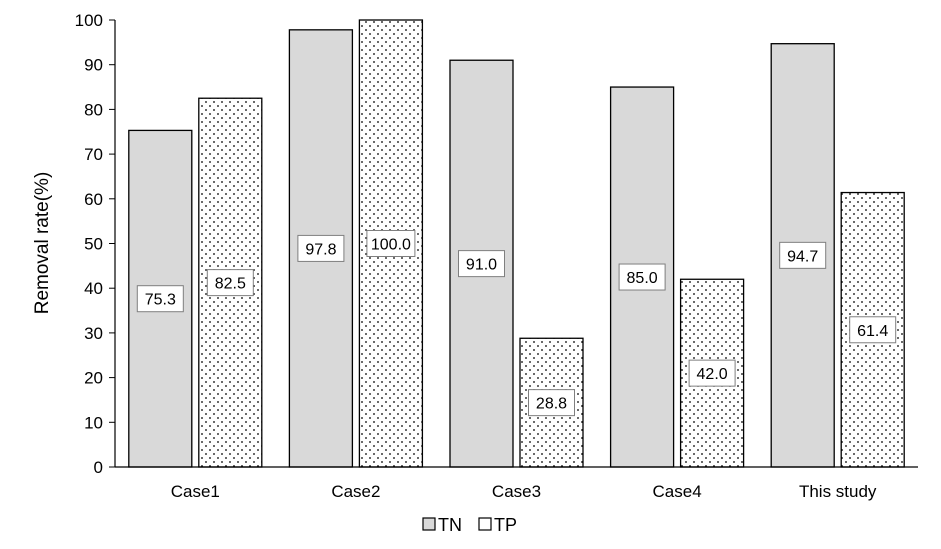  Describe the element at coordinates (93, 154) in the screenshot. I see `y-tick-label: 70` at that location.